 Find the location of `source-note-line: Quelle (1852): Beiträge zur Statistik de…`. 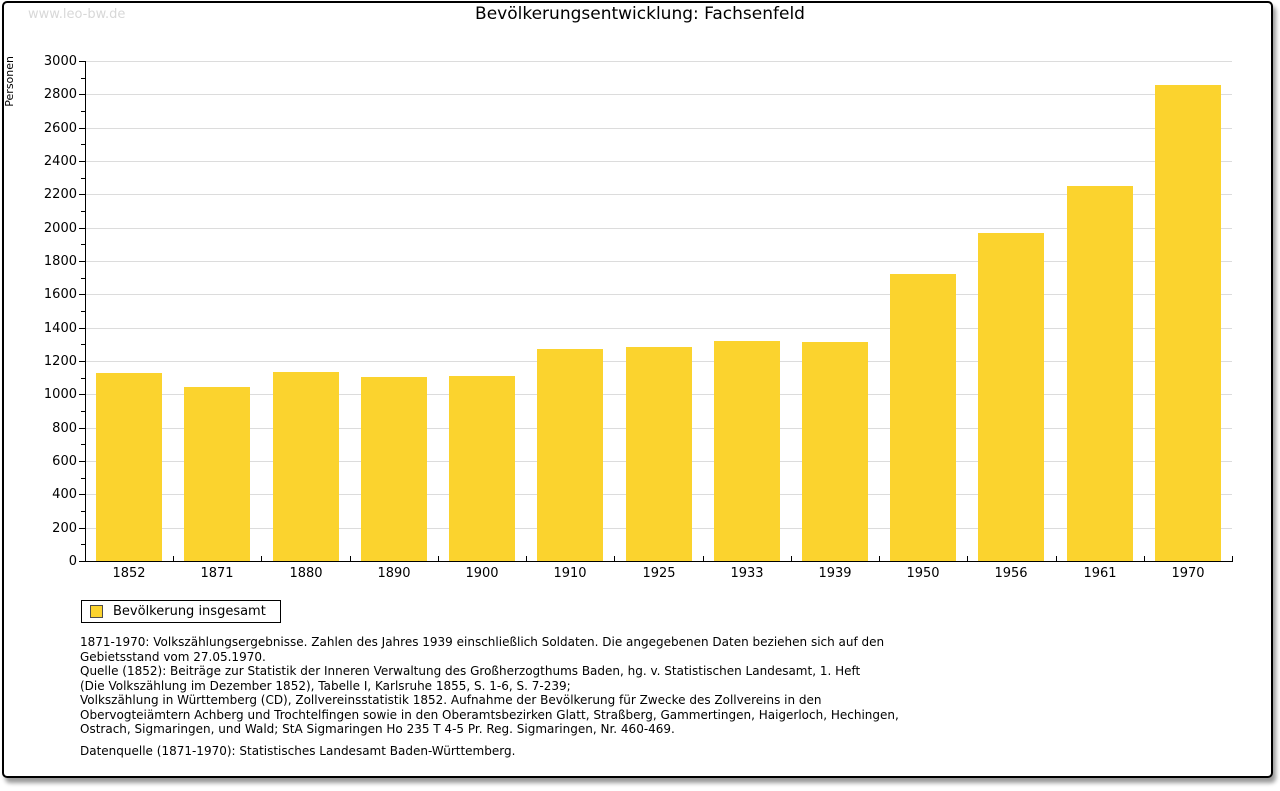

source-note-line: Quelle (1852): Beiträge zur Statistik de… is located at coordinates (470, 671).